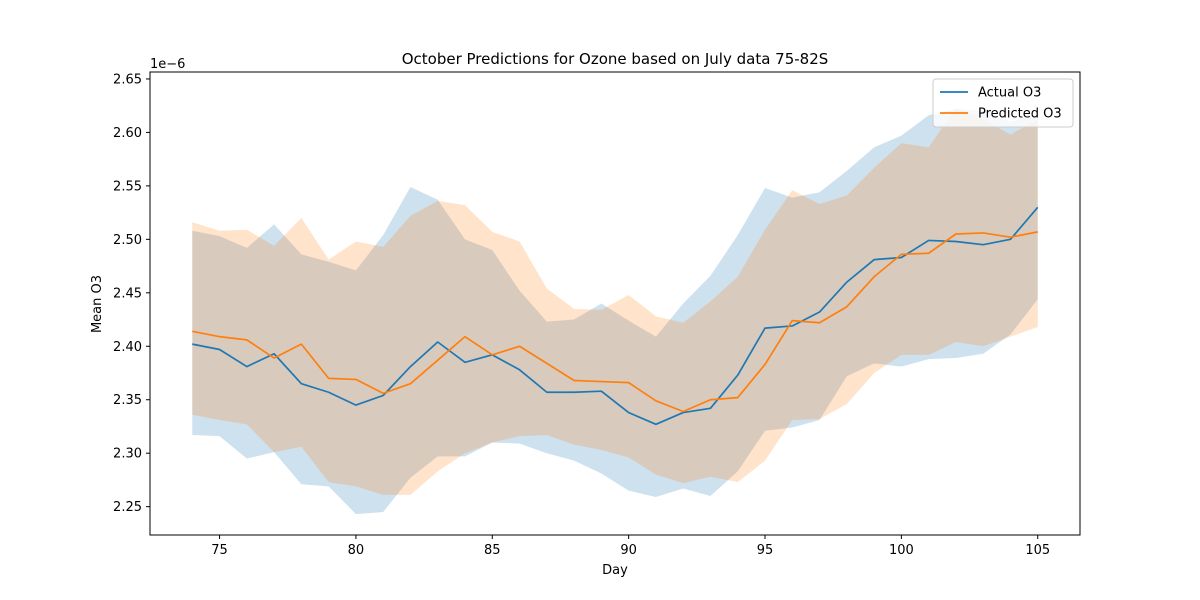 The width and height of the screenshot is (1200, 600). What do you see at coordinates (492, 550) in the screenshot?
I see `x-tick-label: 85` at bounding box center [492, 550].